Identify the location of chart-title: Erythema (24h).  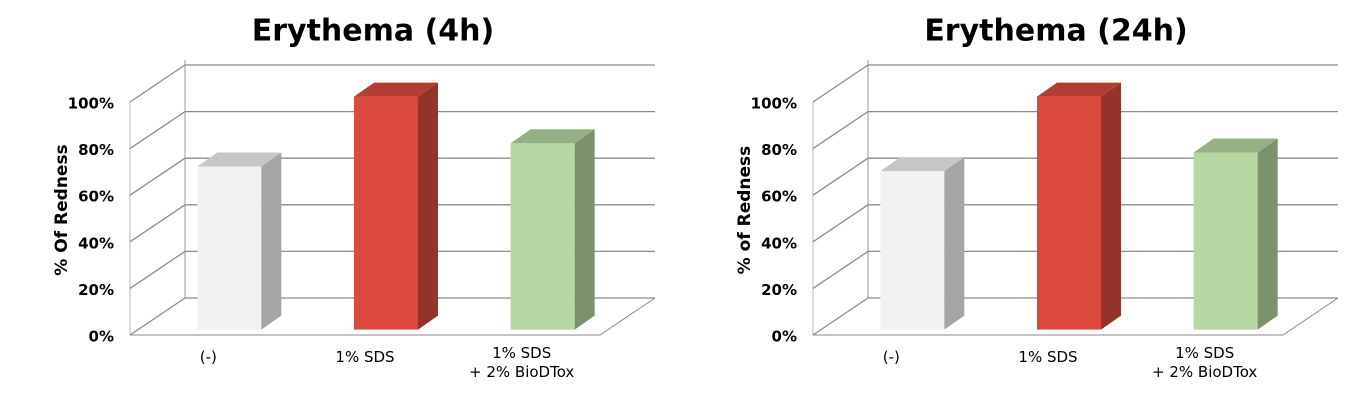
(1055, 31).